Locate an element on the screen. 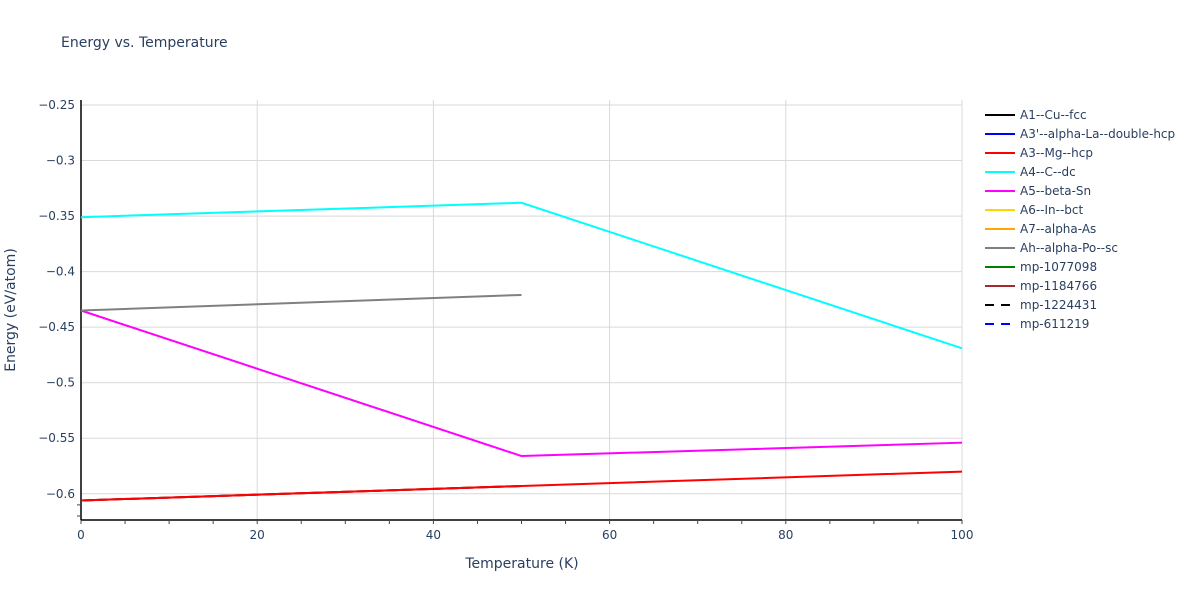  x-tick-label: 80 is located at coordinates (785, 535).